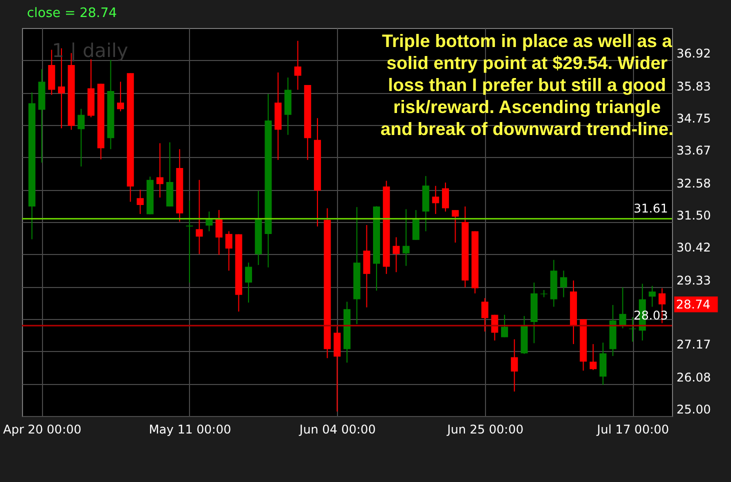 Image resolution: width=731 pixels, height=482 pixels. Describe the element at coordinates (693, 304) in the screenshot. I see `text: 28.74` at that location.